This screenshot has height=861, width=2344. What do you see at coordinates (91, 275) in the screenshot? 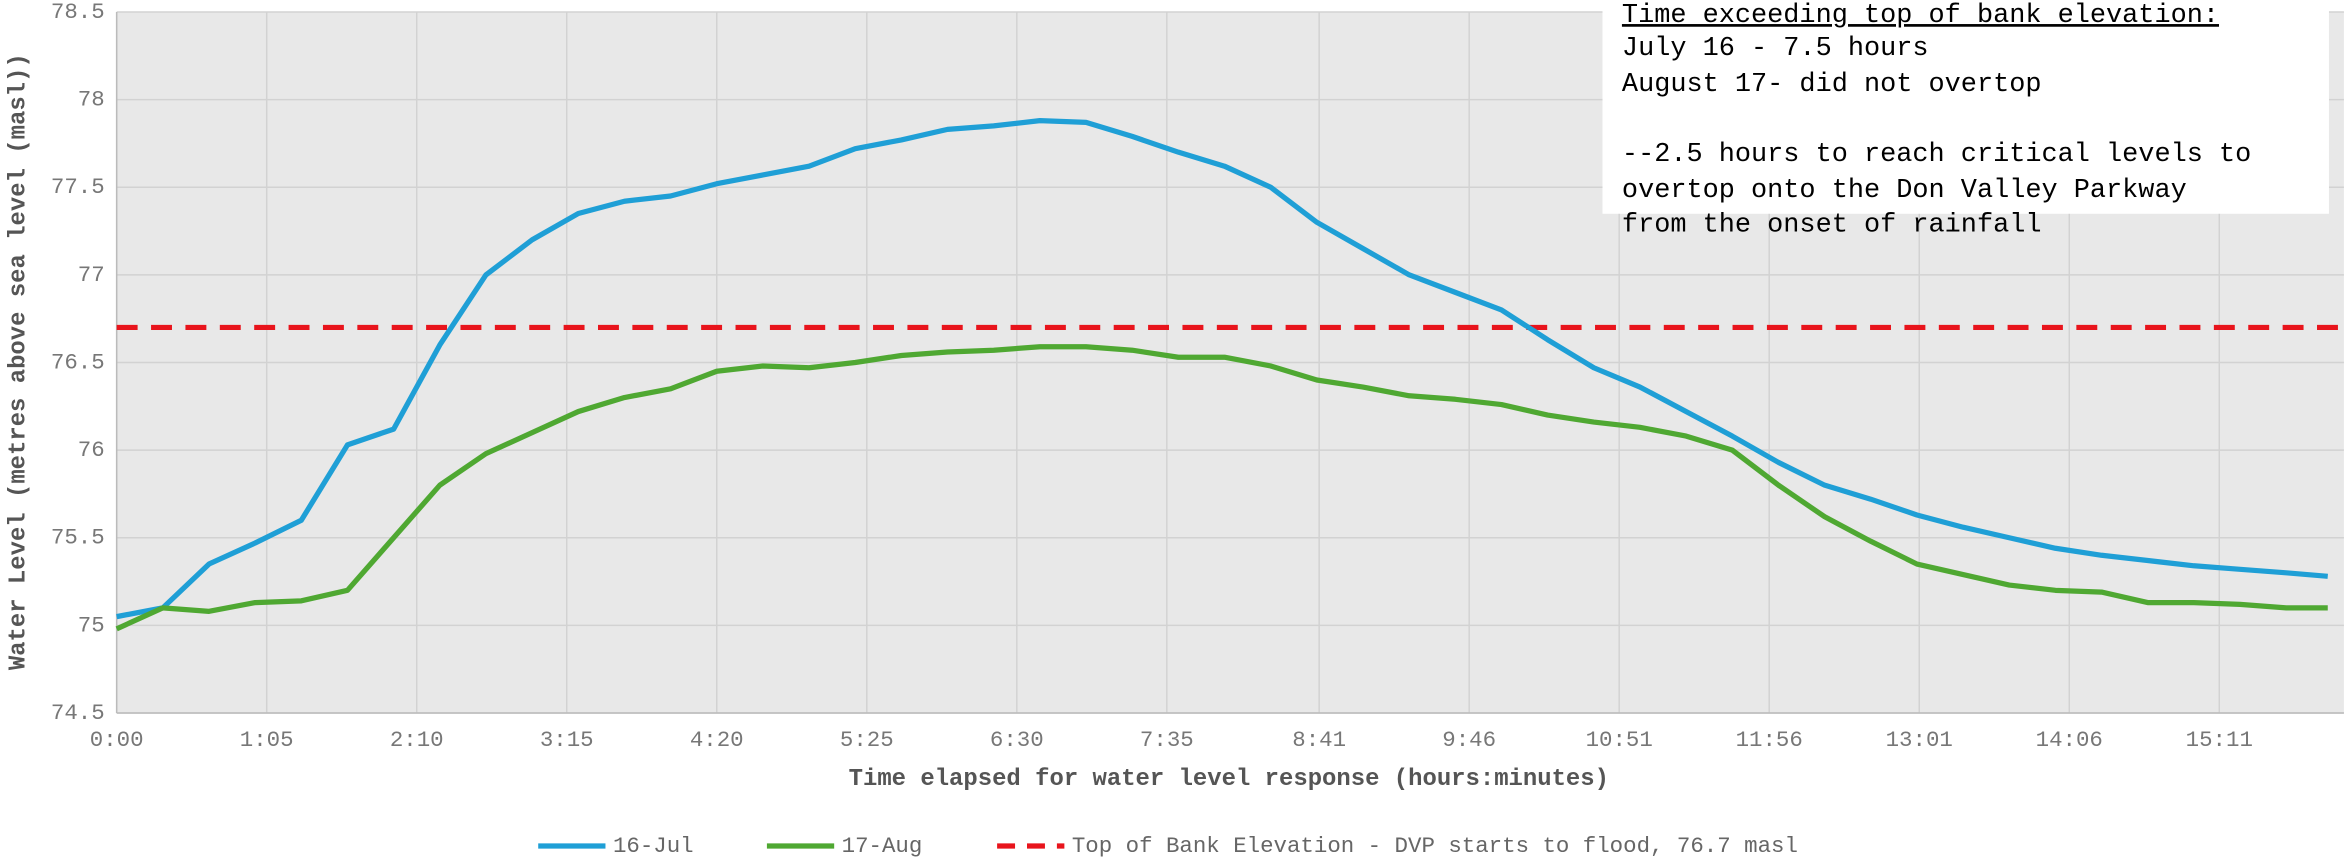
I see `y-tick-label: 77` at bounding box center [91, 275].